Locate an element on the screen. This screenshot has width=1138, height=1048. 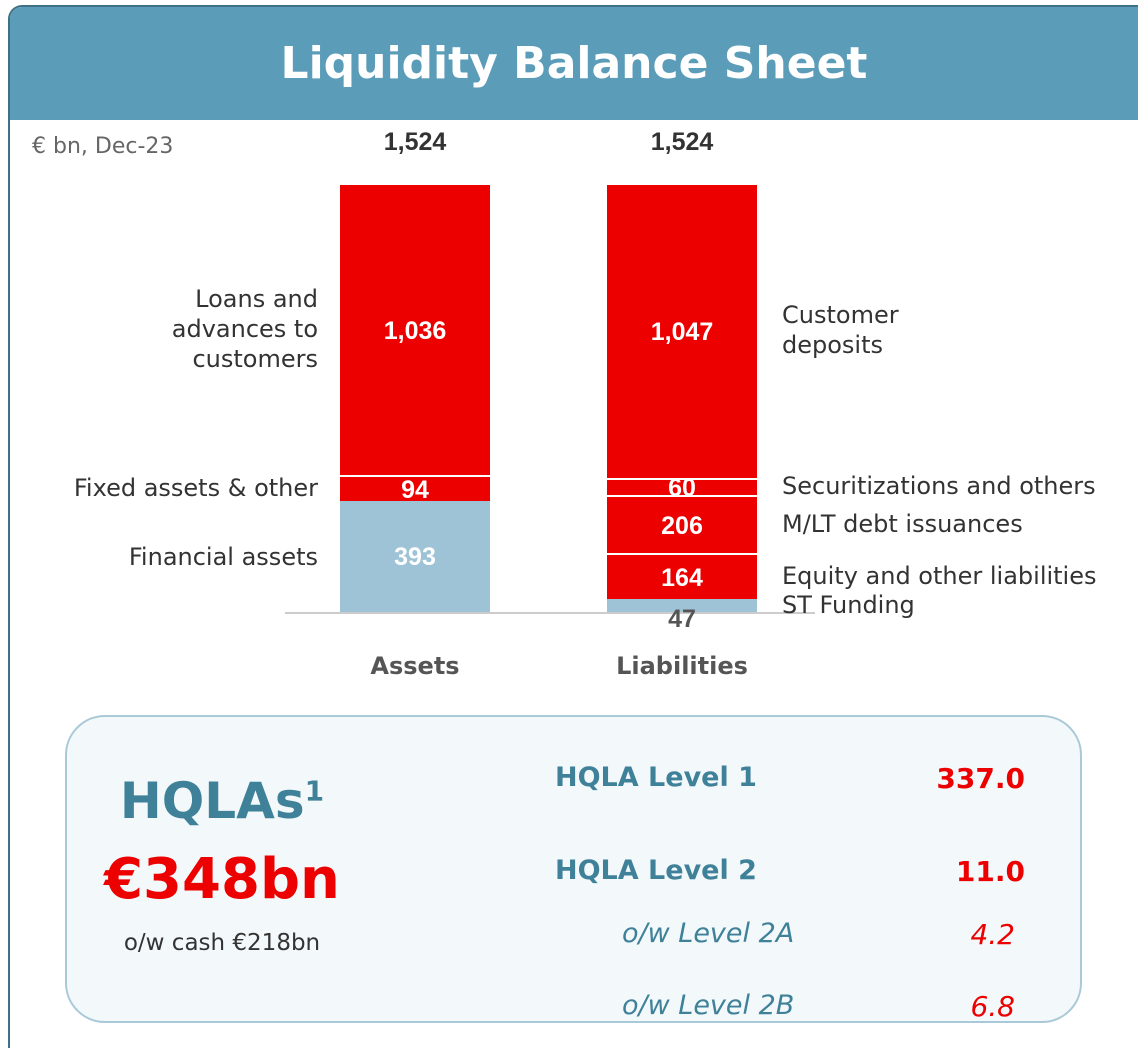
hqla-row-value: 11.0 is located at coordinates (990, 871).